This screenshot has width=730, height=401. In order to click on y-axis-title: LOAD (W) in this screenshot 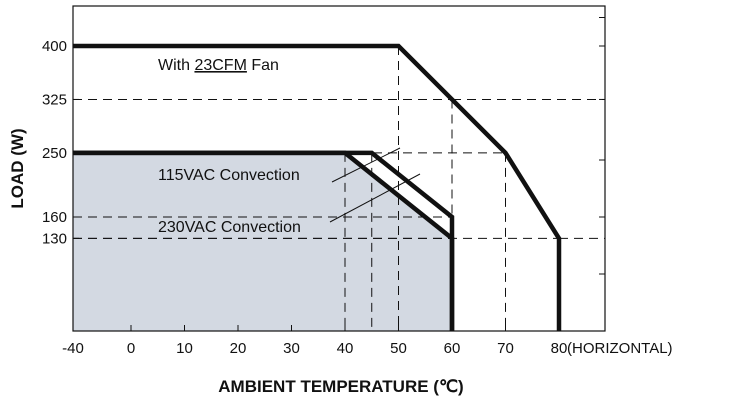, I will do `click(17, 168)`.